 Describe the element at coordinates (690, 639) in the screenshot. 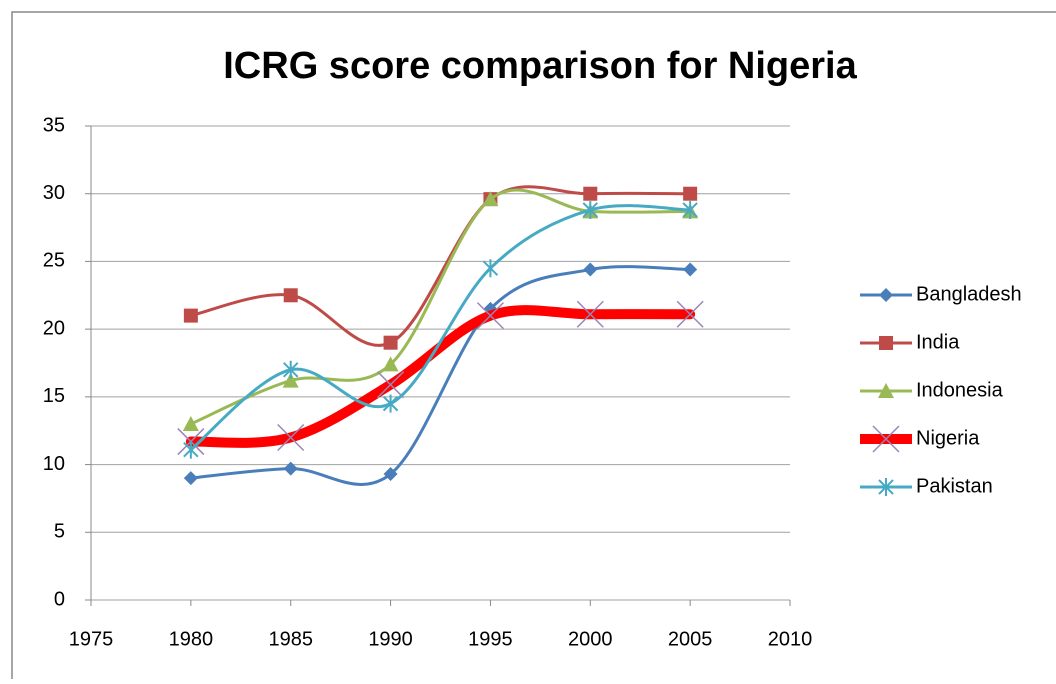

I see `x-tick-label: 2005` at that location.